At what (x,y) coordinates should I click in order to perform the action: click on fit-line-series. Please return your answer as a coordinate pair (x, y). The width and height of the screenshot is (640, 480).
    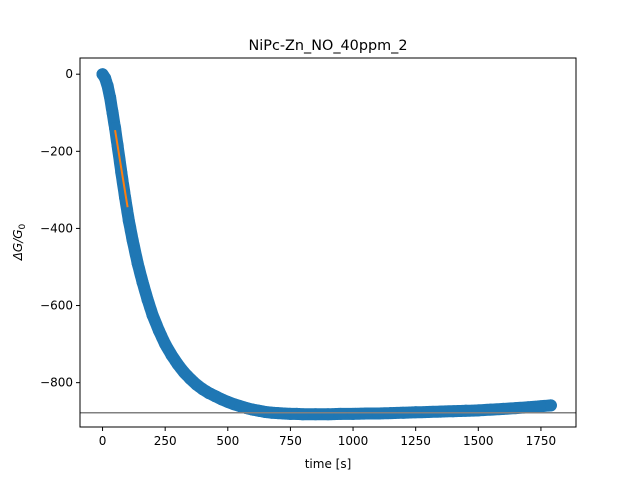
    Looking at the image, I should click on (121, 168).